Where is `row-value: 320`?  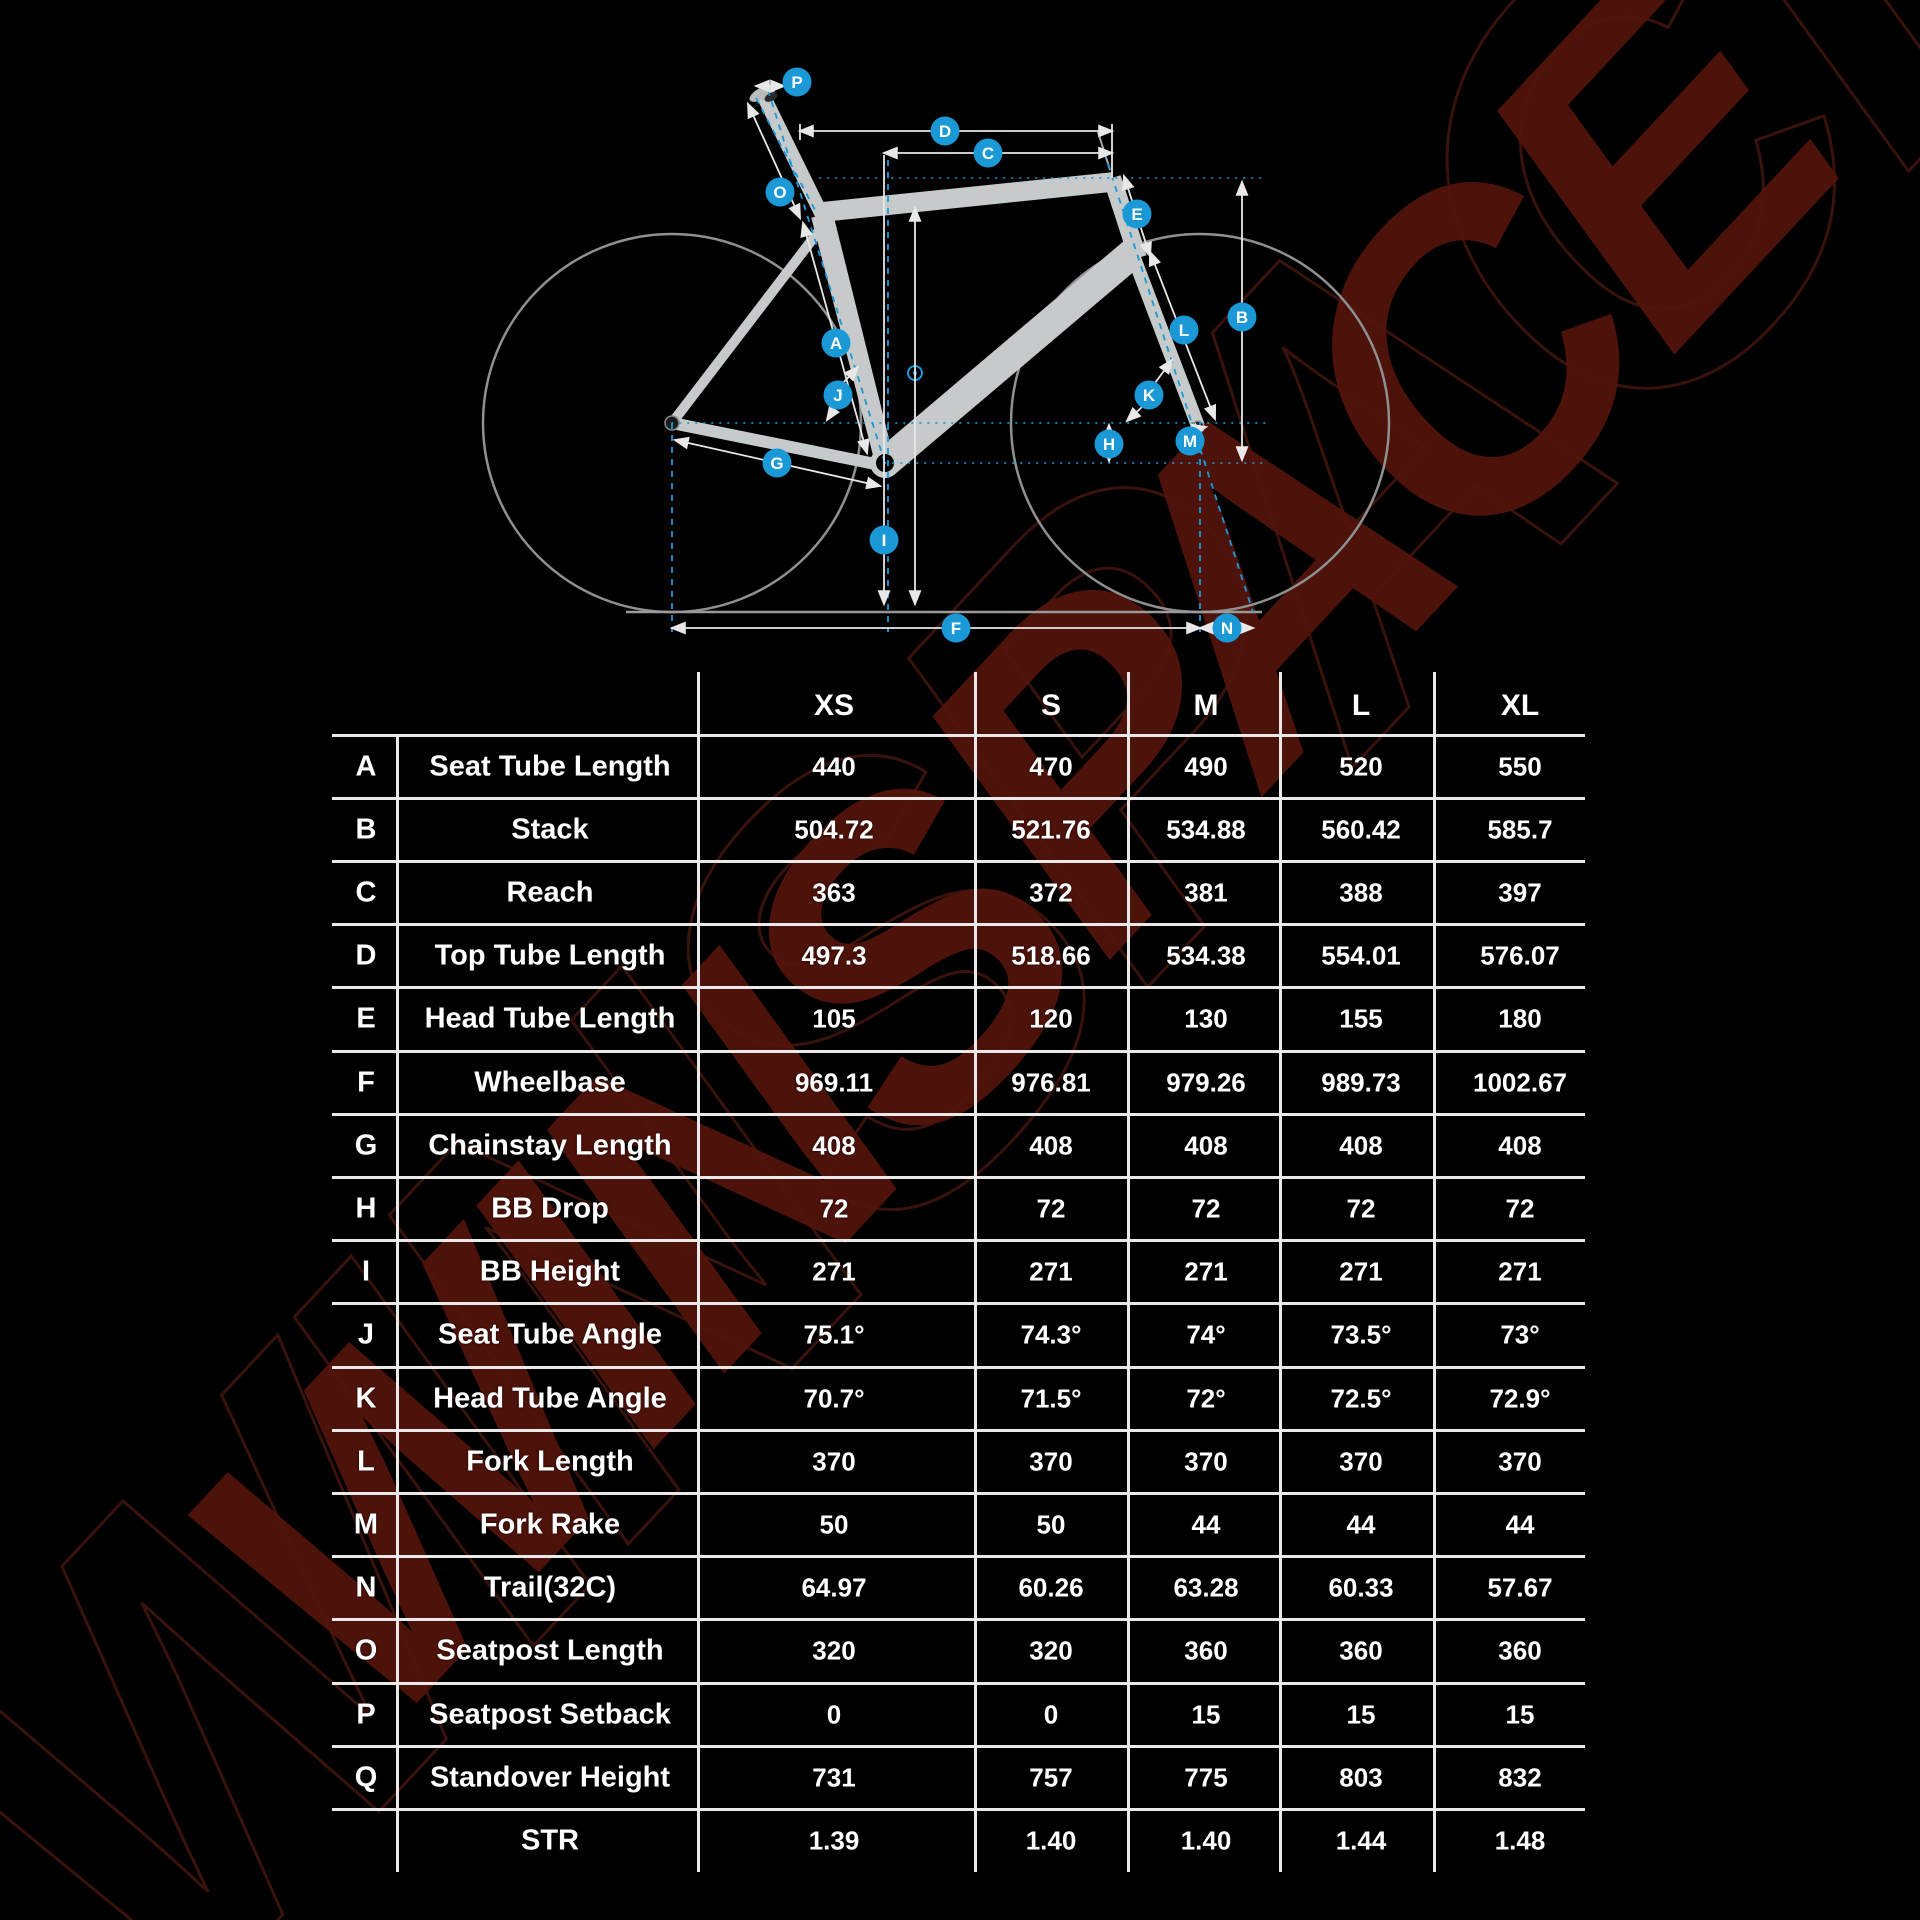 row-value: 320 is located at coordinates (834, 1650).